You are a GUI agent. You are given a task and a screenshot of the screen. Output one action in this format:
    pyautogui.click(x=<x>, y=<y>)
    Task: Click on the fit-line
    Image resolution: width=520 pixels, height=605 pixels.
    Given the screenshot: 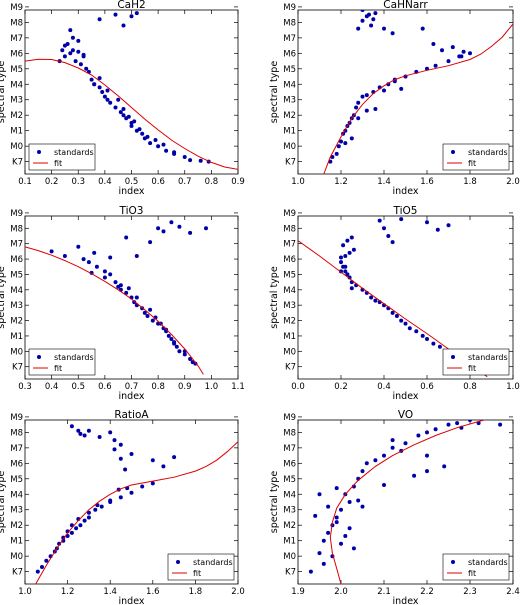 What is the action you would take?
    pyautogui.click(x=114, y=310)
    